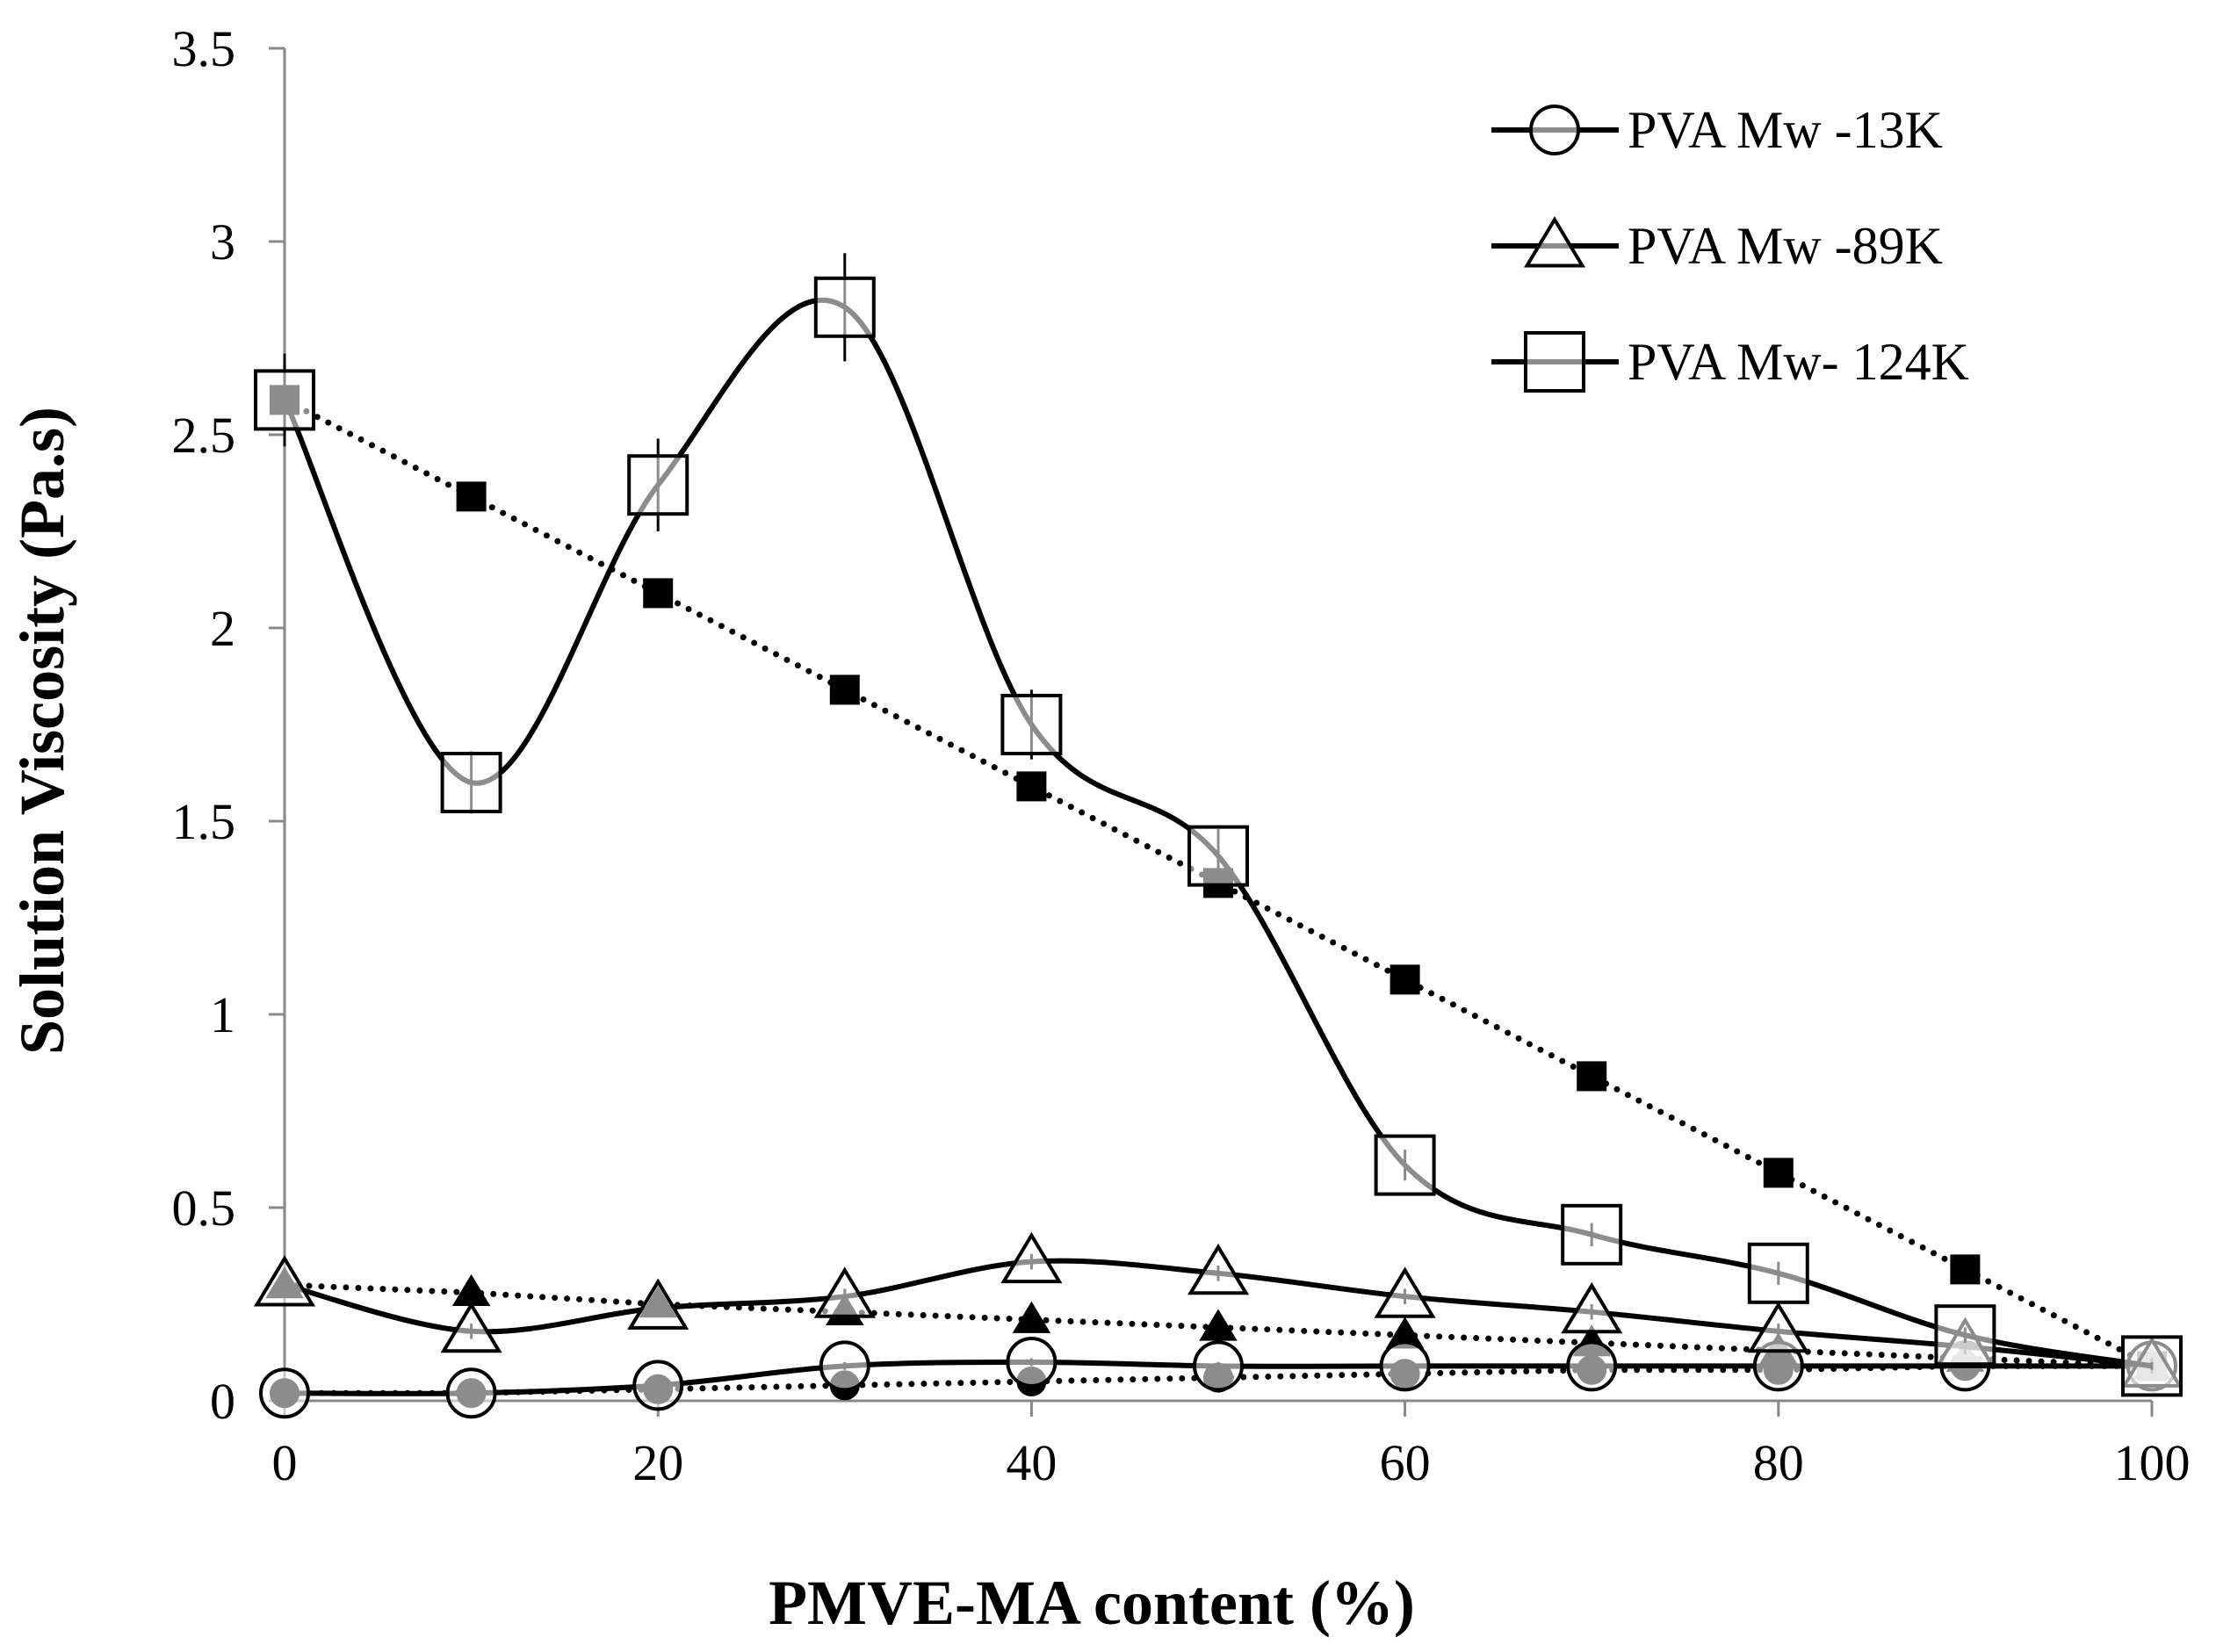 The image size is (2216, 1652). I want to click on legend: PVA Mw -13K PVA Mw -89K PVA Mw- 124K, so click(1730, 247).